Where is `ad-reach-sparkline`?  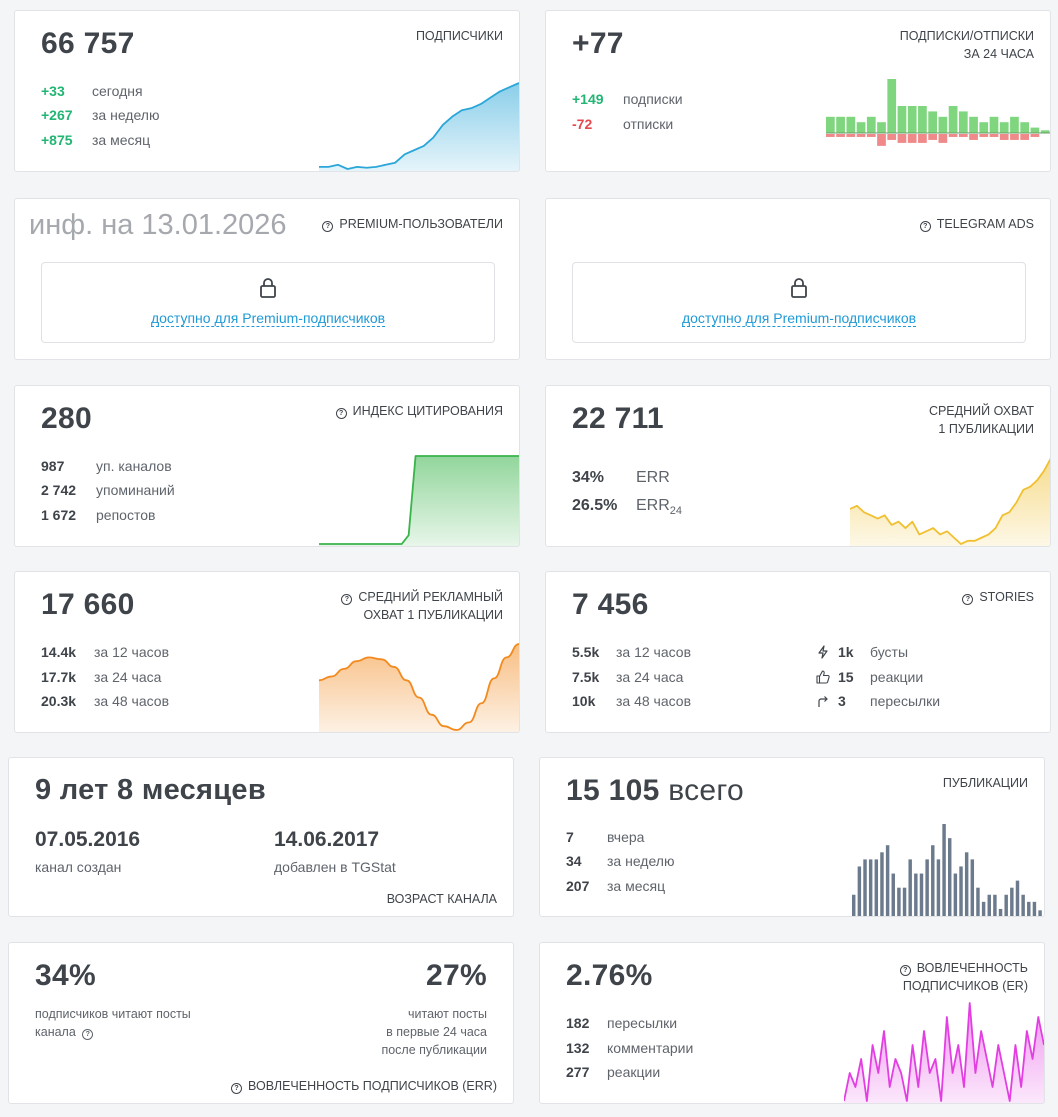
ad-reach-sparkline is located at coordinates (419, 687).